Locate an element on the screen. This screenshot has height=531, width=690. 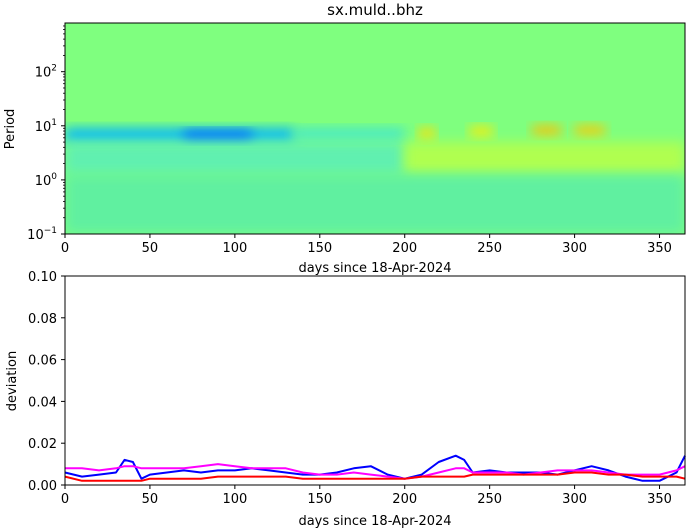
y-tick-exponent: −1 is located at coordinates (50, 231).